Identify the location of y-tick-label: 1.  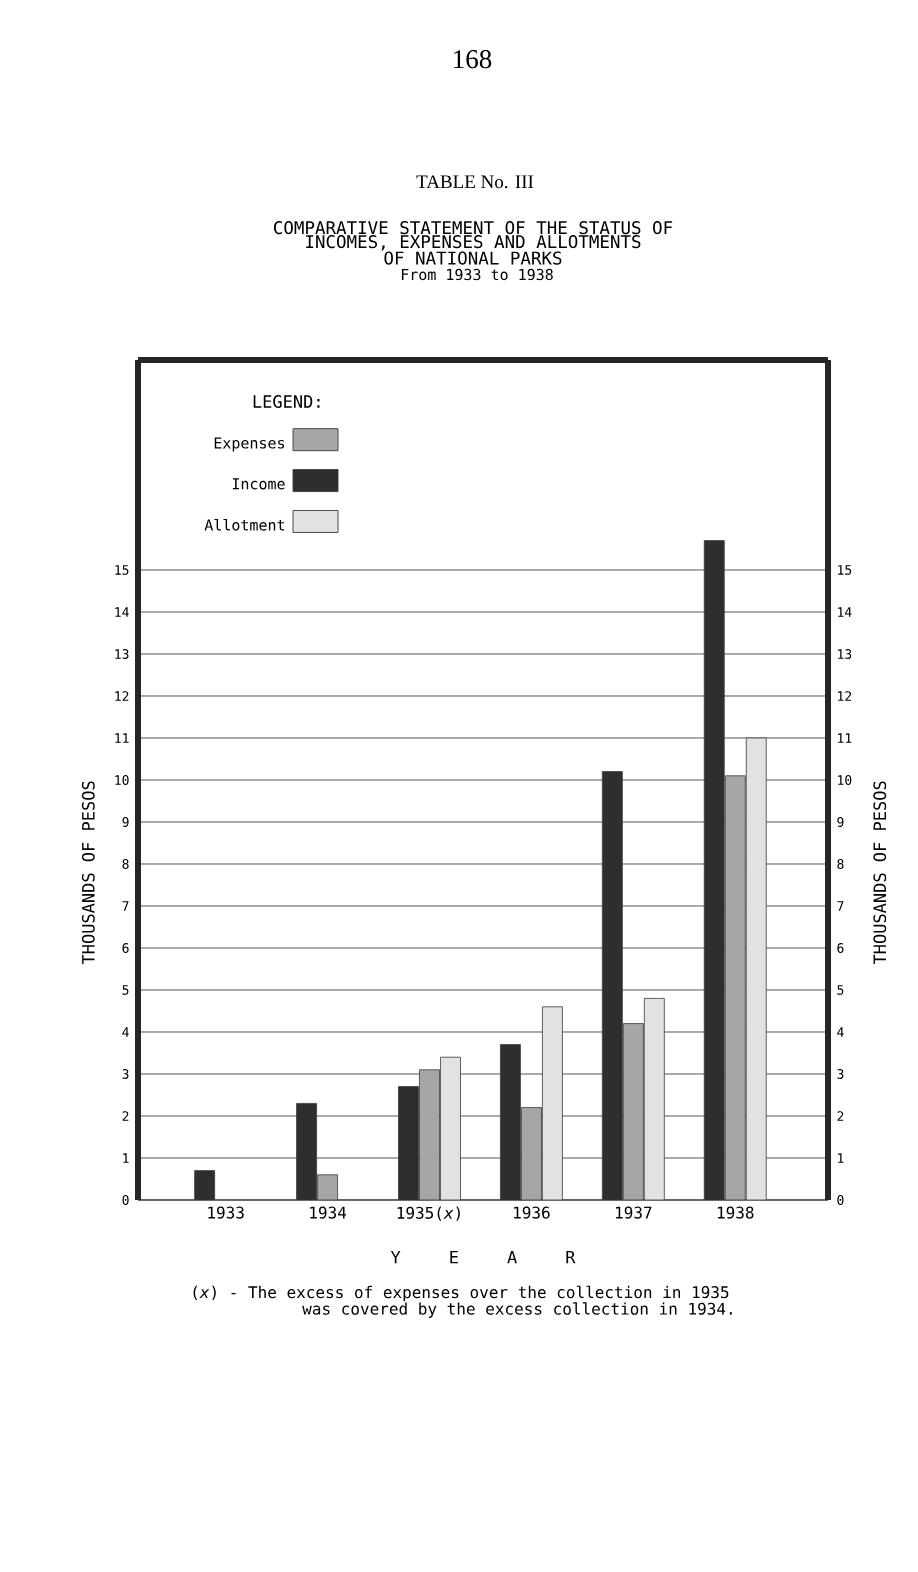
(126, 1158).